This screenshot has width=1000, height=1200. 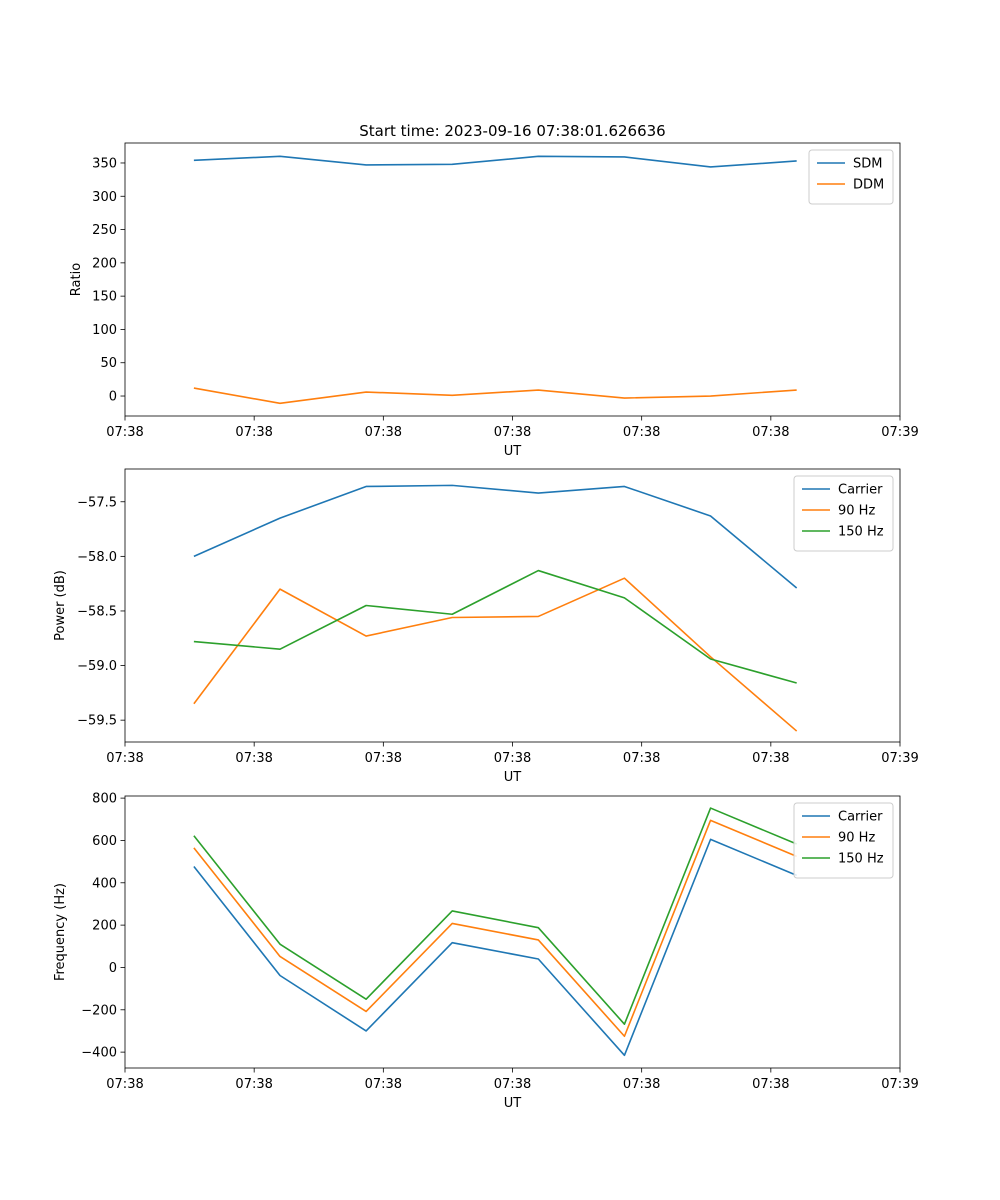 What do you see at coordinates (99, 1010) in the screenshot?
I see `y-tick-label: −200` at bounding box center [99, 1010].